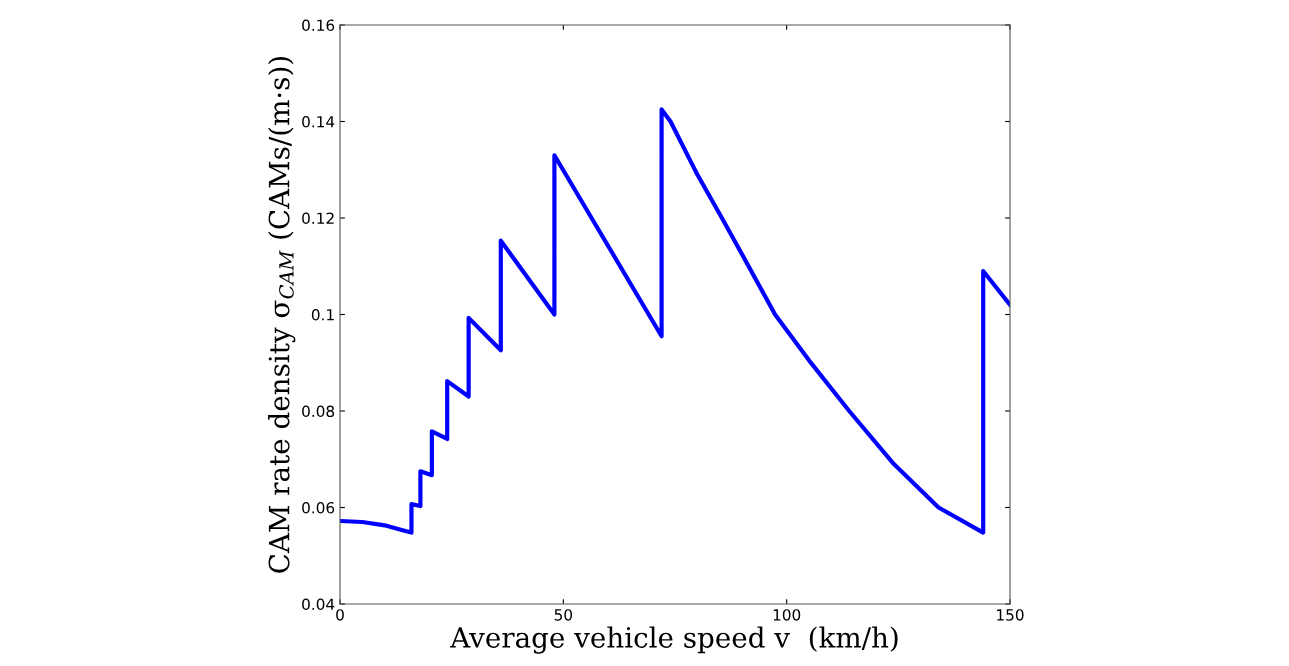  I want to click on x-tick-label: 100, so click(787, 615).